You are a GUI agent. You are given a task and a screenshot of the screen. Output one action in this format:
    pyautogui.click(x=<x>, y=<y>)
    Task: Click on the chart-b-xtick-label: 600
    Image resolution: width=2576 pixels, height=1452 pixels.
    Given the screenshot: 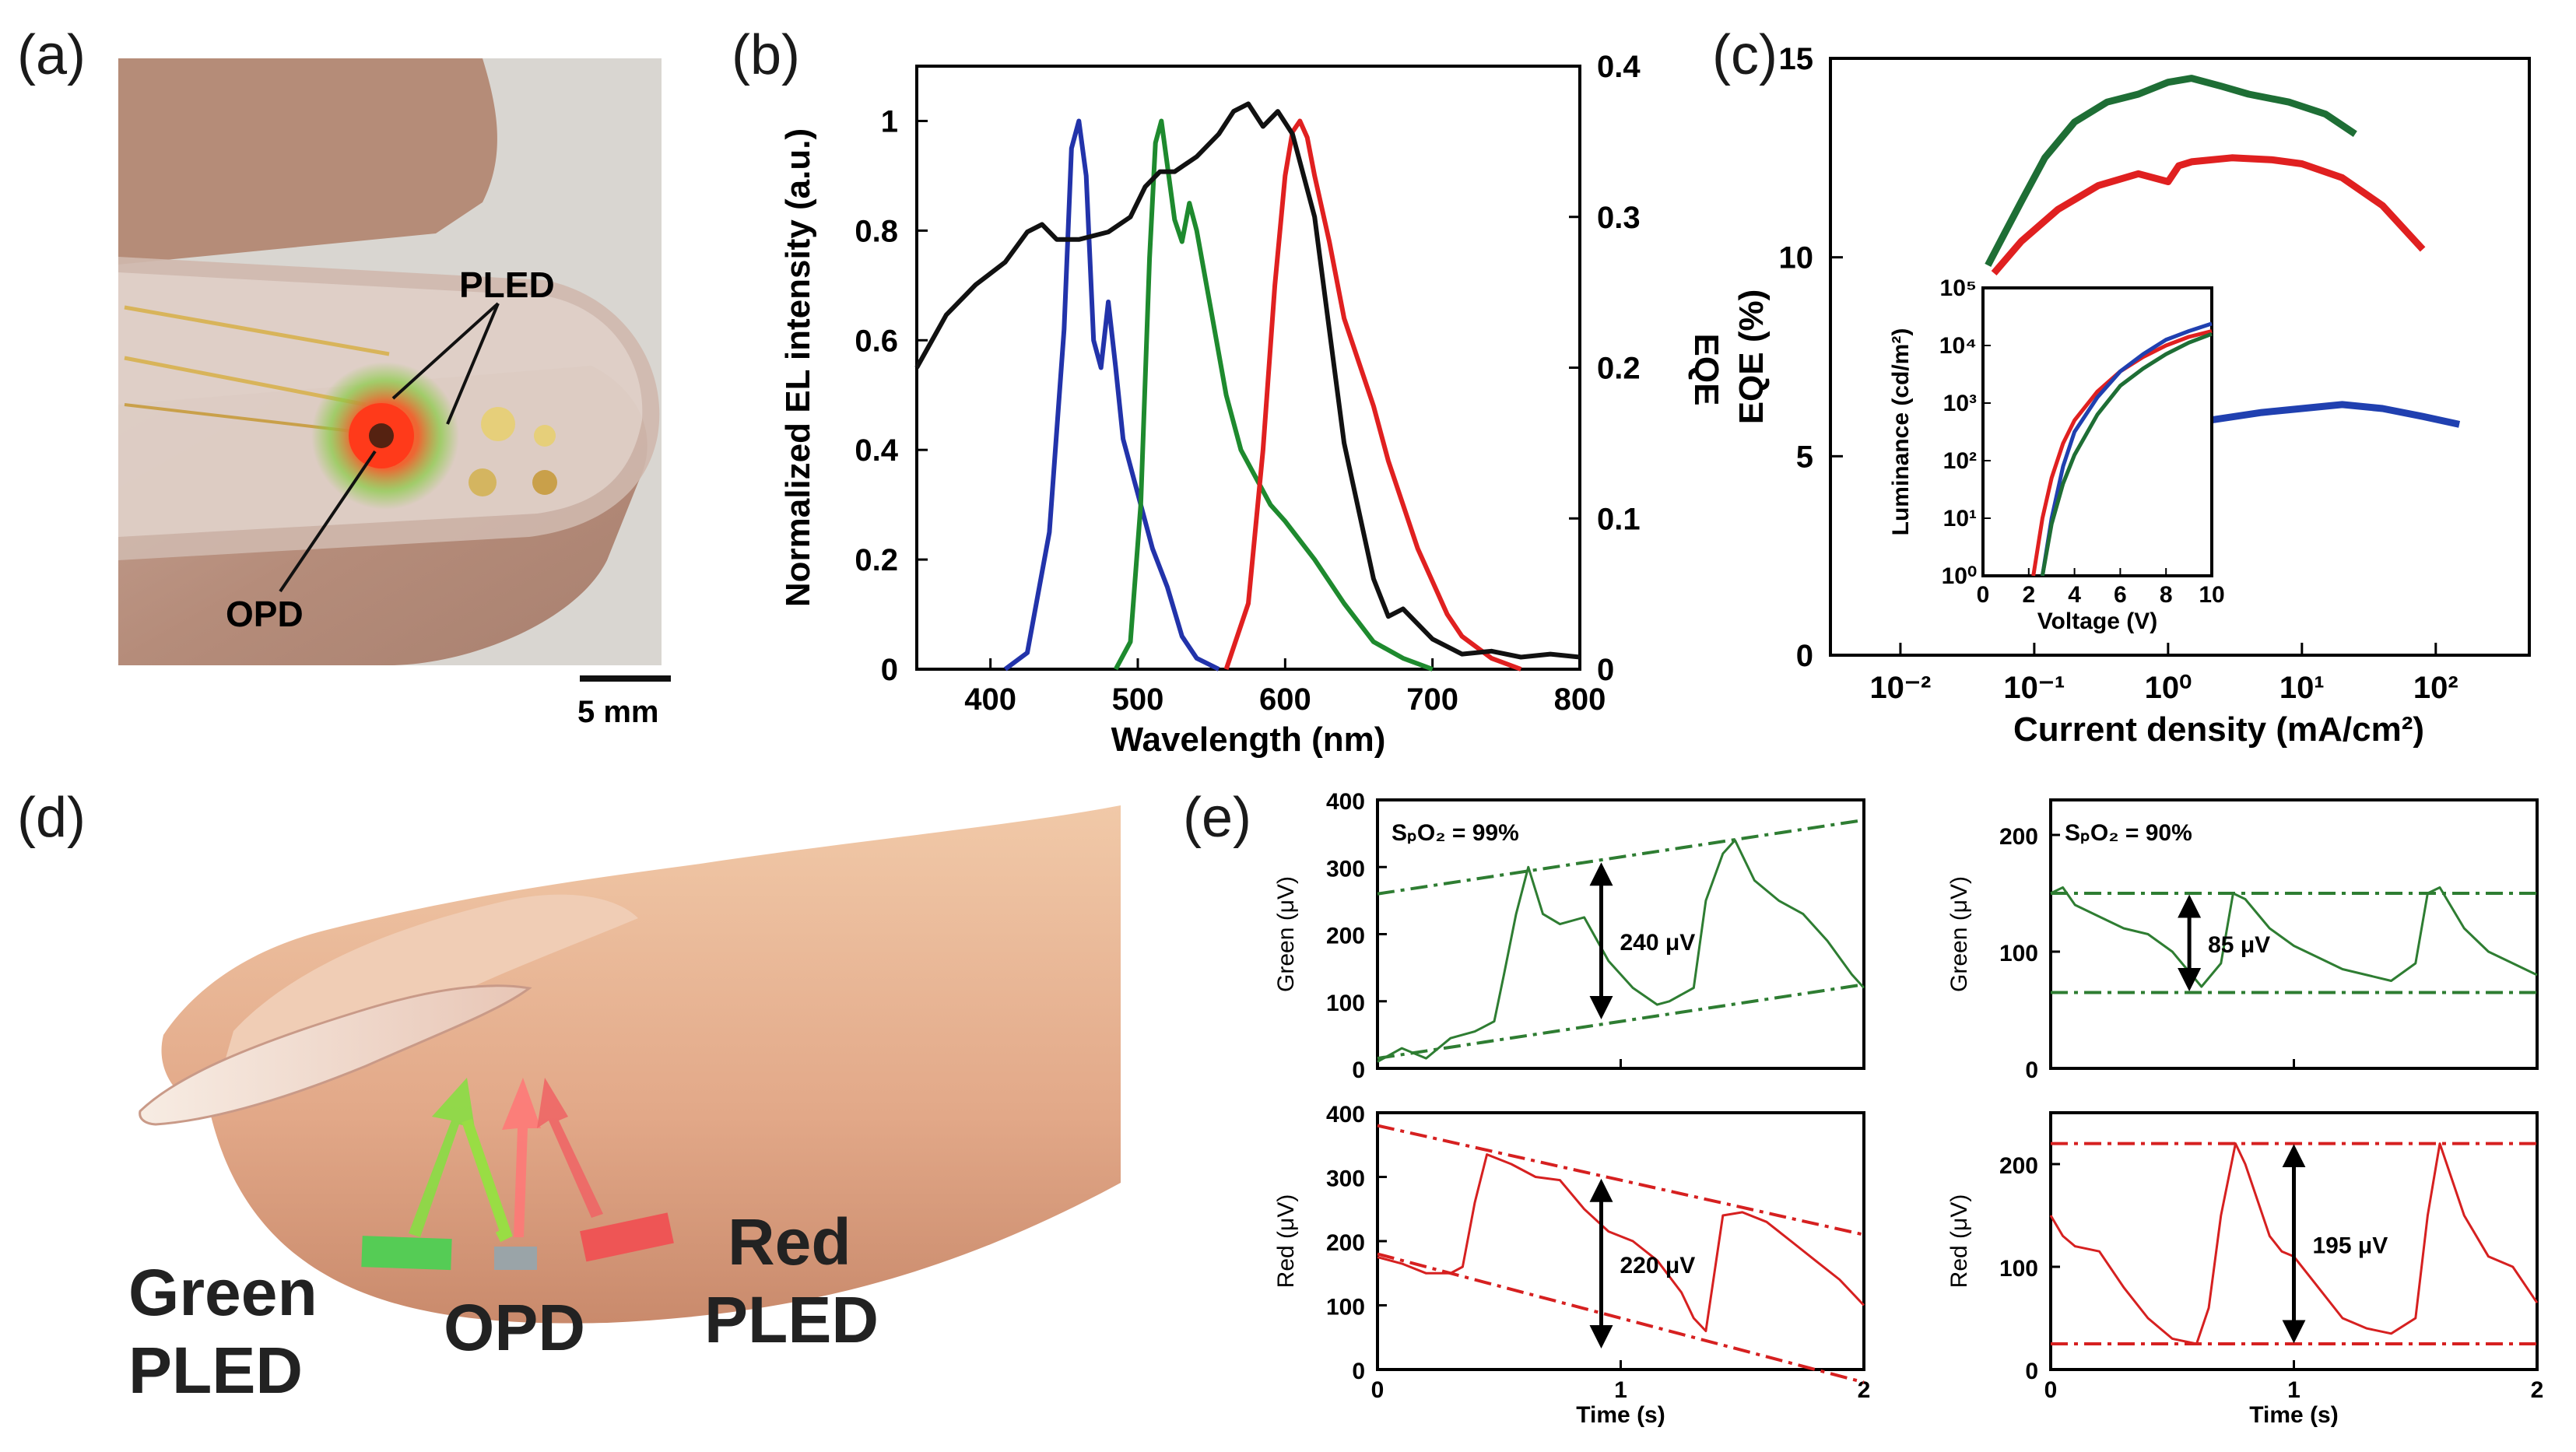 What is the action you would take?
    pyautogui.click(x=1285, y=699)
    